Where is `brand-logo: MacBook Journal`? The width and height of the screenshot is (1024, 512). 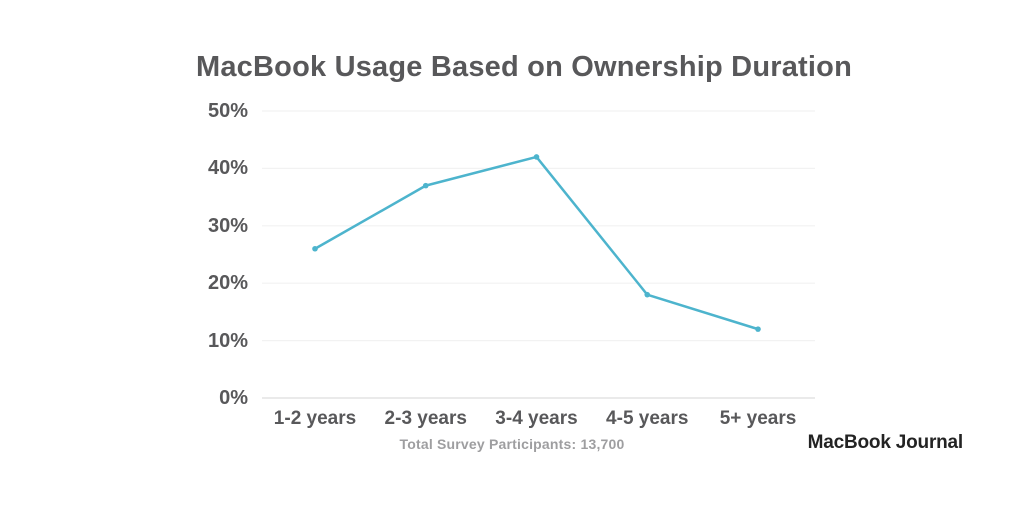
brand-logo: MacBook Journal is located at coordinates (885, 442).